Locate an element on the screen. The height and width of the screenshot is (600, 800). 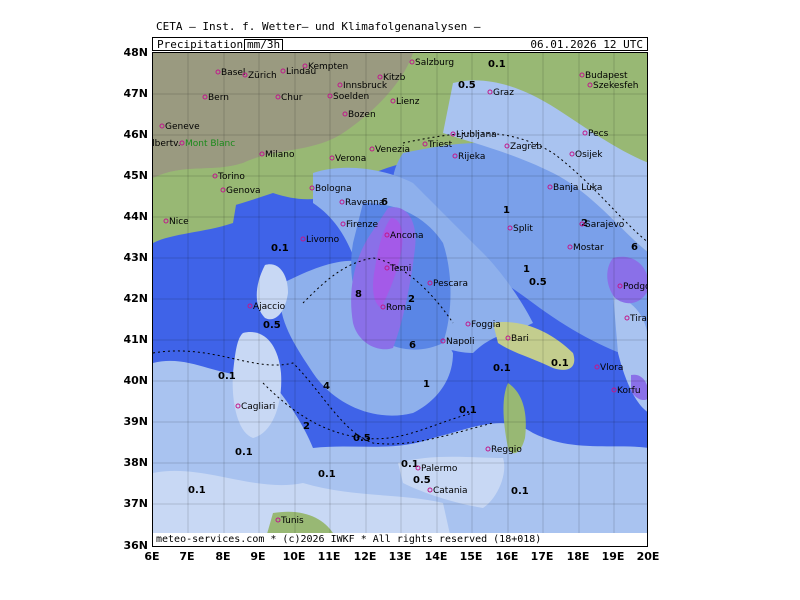
lat-label-39n: 39N is located at coordinates (135, 421).